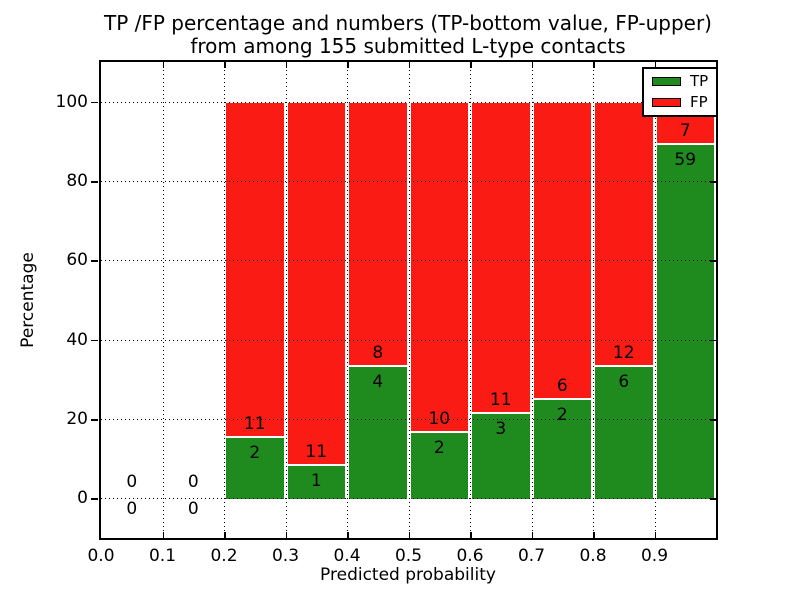 The image size is (800, 600). I want to click on fp-count-label: 7, so click(685, 130).